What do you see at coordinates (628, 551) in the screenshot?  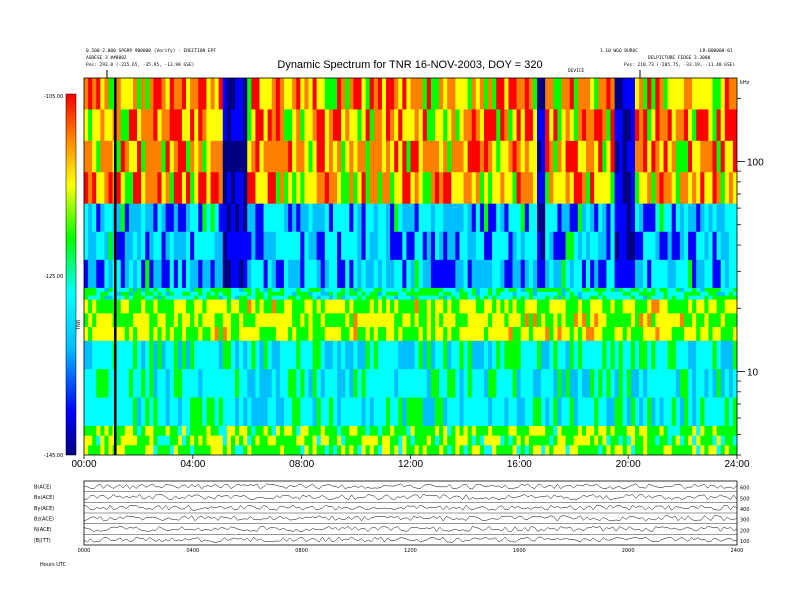 I see `strip-x-tick-label: 2000` at bounding box center [628, 551].